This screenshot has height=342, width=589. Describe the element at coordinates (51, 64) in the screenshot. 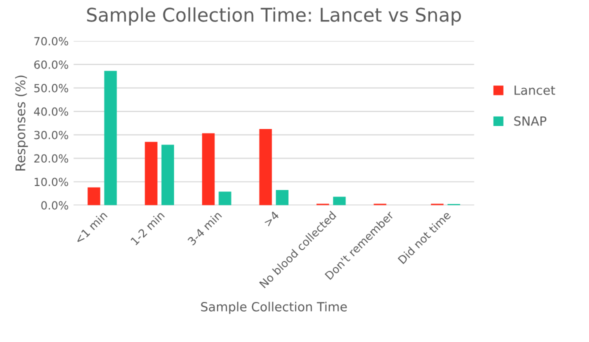

I see `y-tick-label: 60.0%` at that location.